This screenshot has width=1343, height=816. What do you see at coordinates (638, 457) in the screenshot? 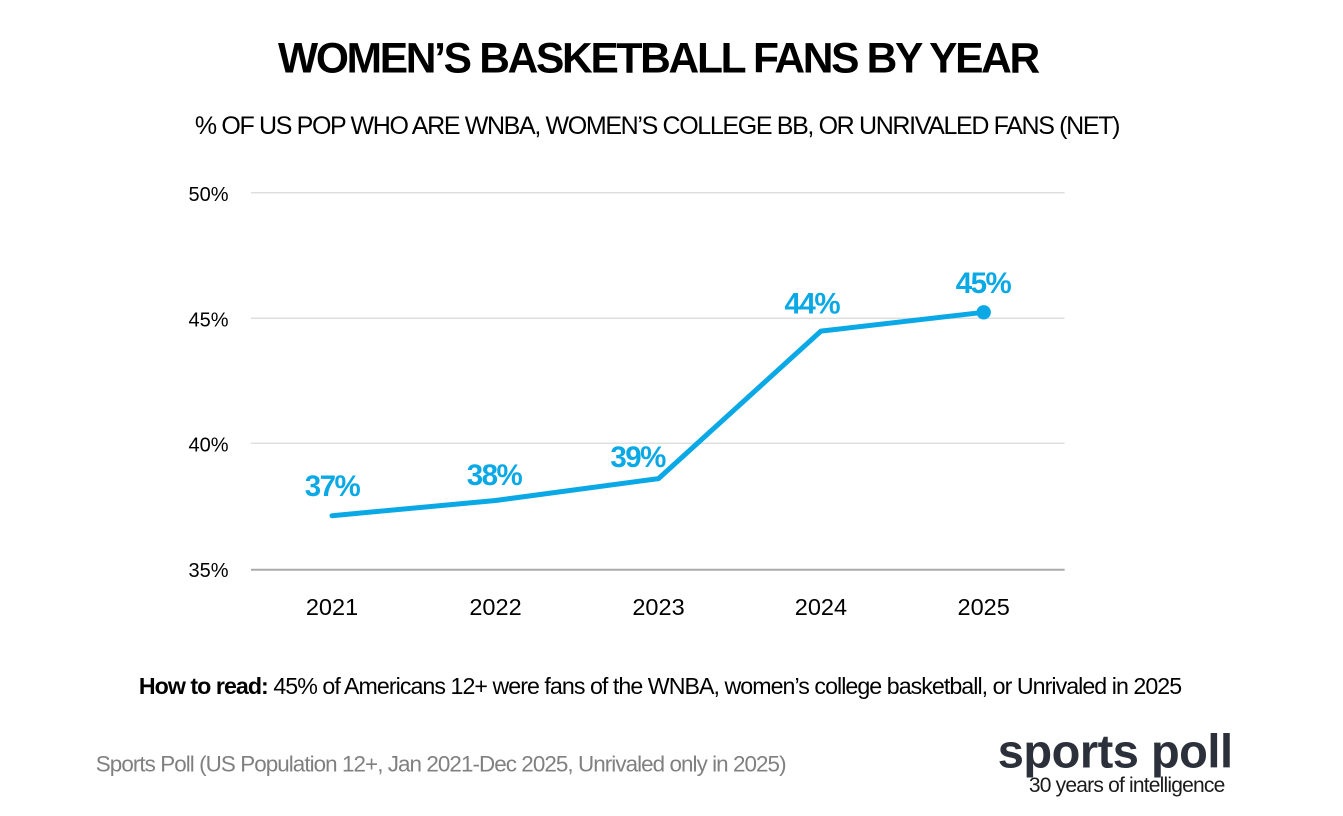
I see `svg-text: 39%` at bounding box center [638, 457].